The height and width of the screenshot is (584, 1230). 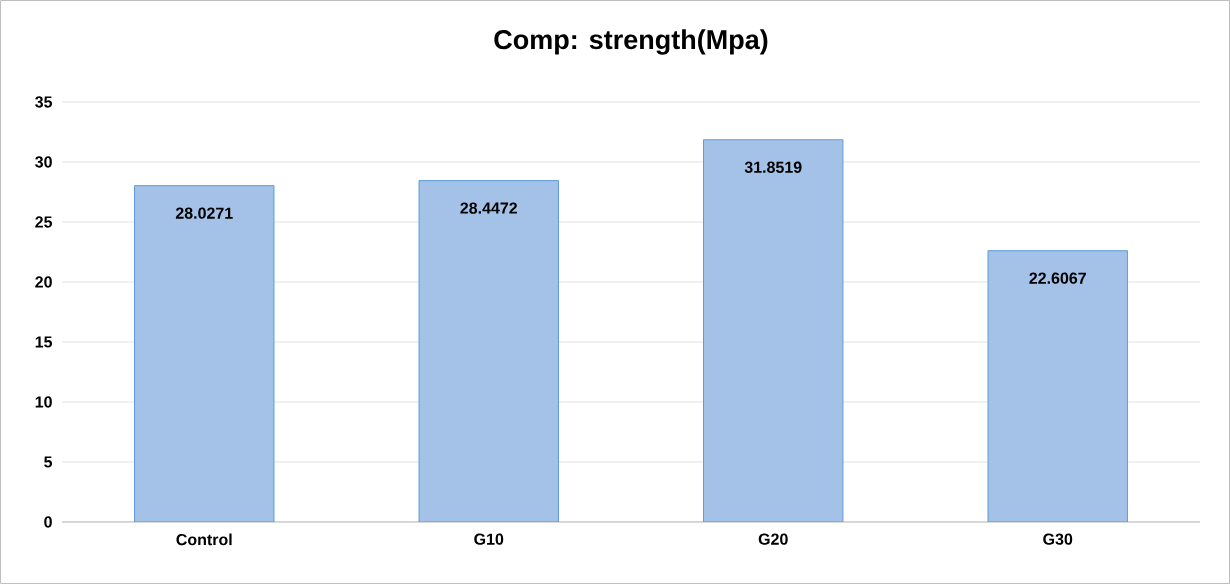 I want to click on y-tick-label: 35, so click(x=44, y=102).